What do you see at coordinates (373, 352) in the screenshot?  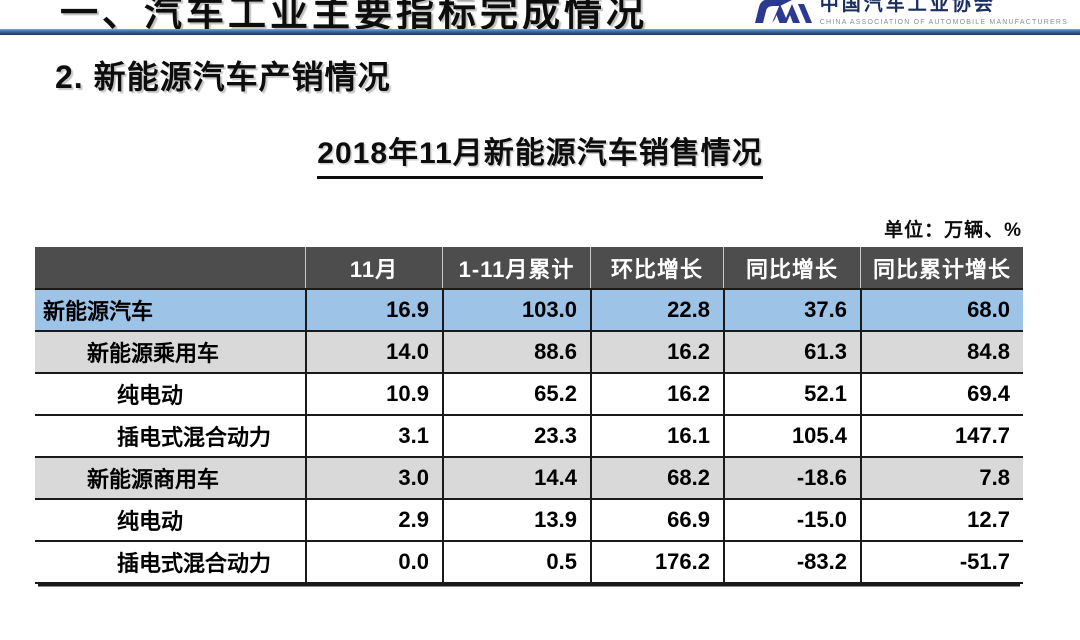 I see `data-cell: 14.0` at bounding box center [373, 352].